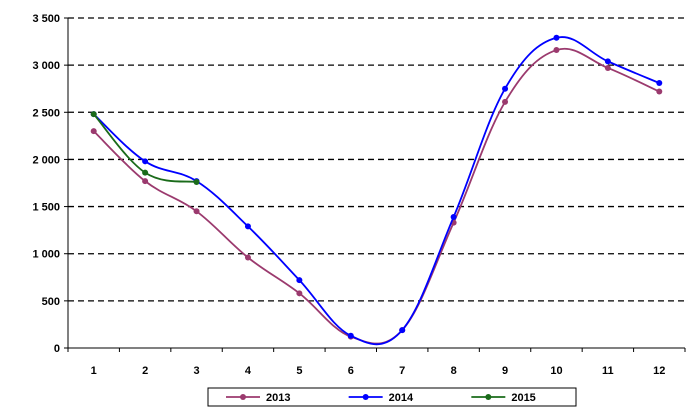 The height and width of the screenshot is (408, 689). Describe the element at coordinates (46, 19) in the screenshot. I see `y-tick-label-3500: 3 500` at that location.